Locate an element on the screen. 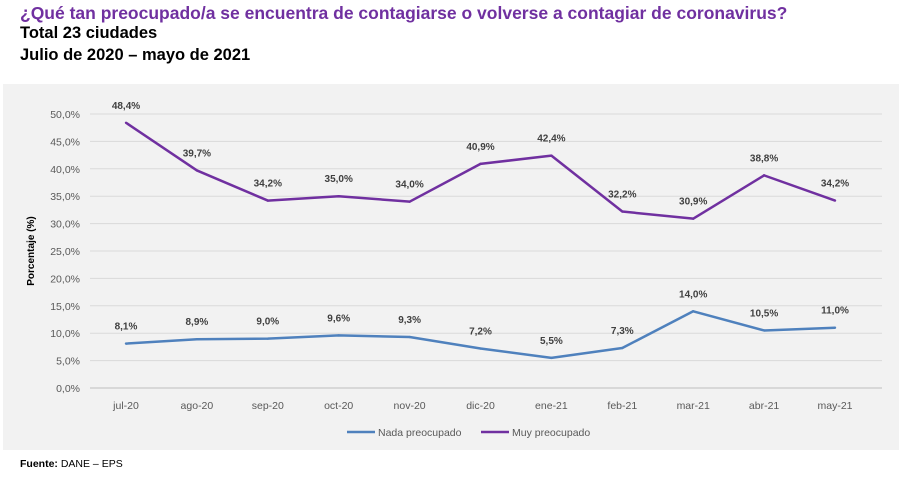 This screenshot has height=477, width=908. y-tick-label: 20,0% is located at coordinates (65, 279).